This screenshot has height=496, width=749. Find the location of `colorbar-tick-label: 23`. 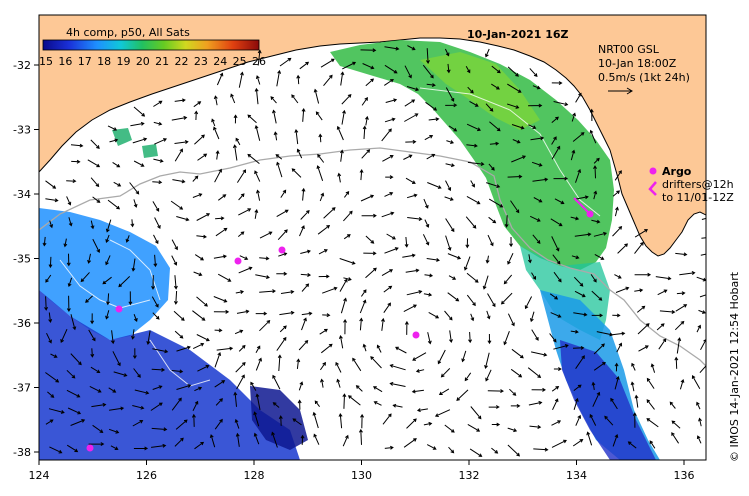

colorbar-tick-label: 23 is located at coordinates (201, 61).